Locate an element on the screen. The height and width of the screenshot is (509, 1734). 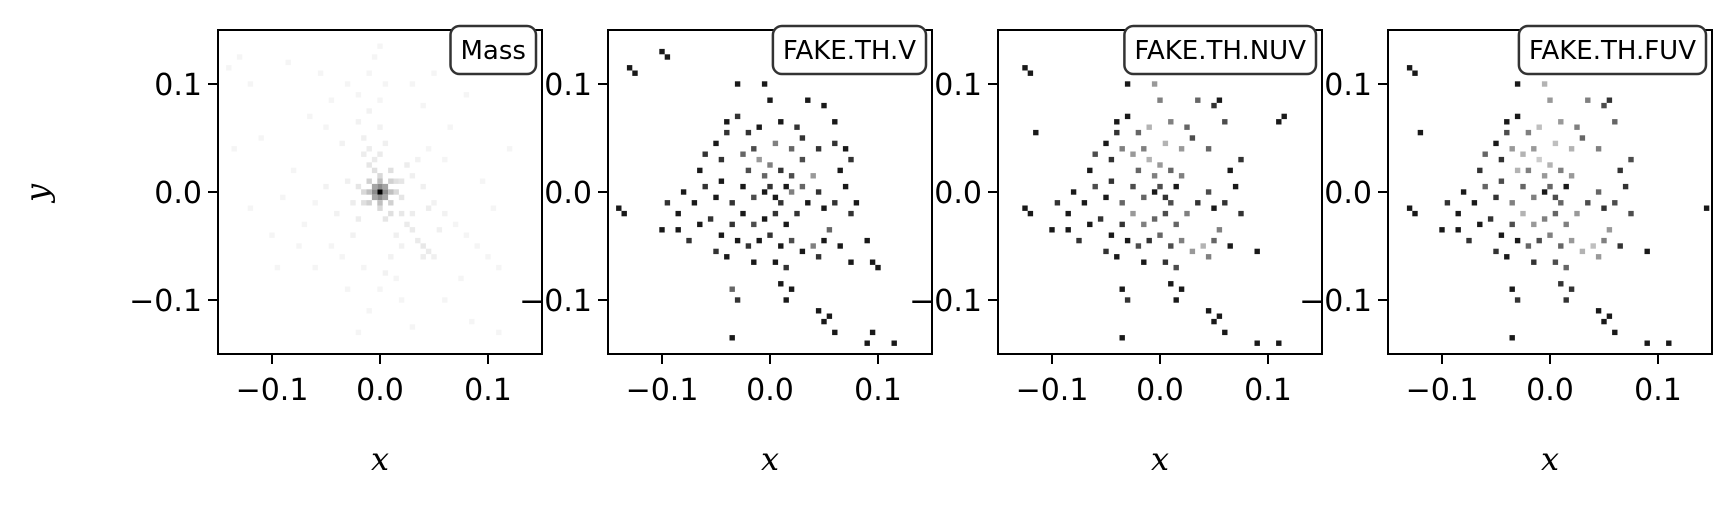
panel-title-box: FAKE.TH.NUV is located at coordinates (1220, 50).